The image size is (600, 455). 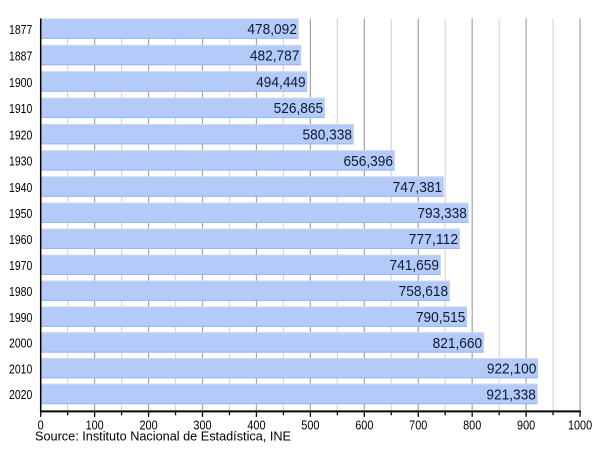 I want to click on svg-text: 1990, so click(x=20, y=317).